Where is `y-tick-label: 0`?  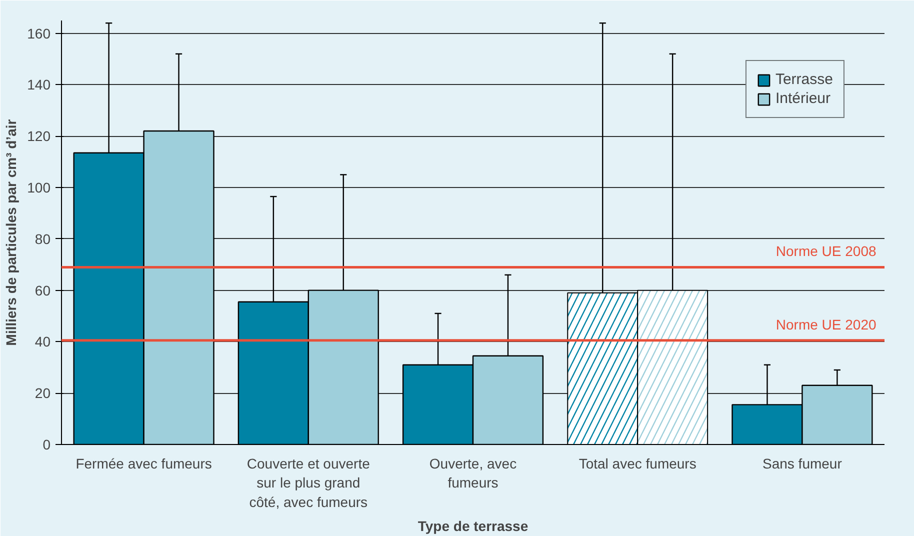
y-tick-label: 0 is located at coordinates (46, 444).